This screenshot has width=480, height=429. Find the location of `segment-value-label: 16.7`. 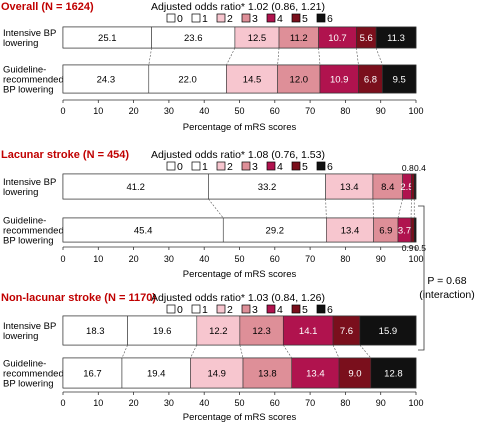

segment-value-label: 16.7 is located at coordinates (92, 374).